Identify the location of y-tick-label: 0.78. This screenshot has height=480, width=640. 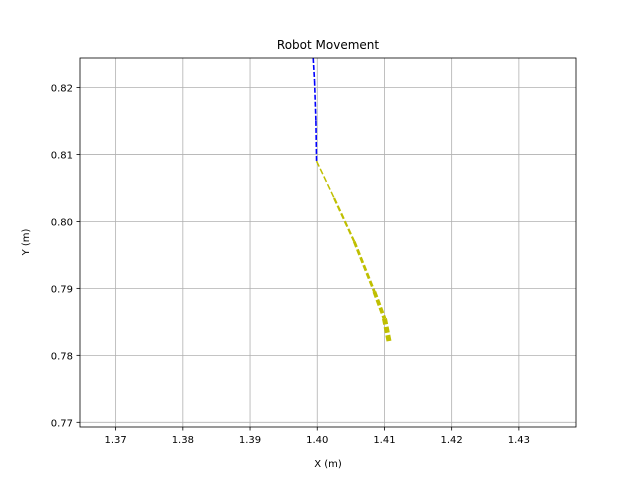
(62, 356).